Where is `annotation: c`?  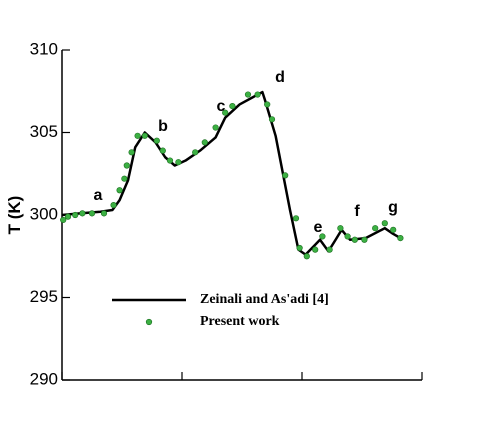
annotation: c is located at coordinates (221, 106).